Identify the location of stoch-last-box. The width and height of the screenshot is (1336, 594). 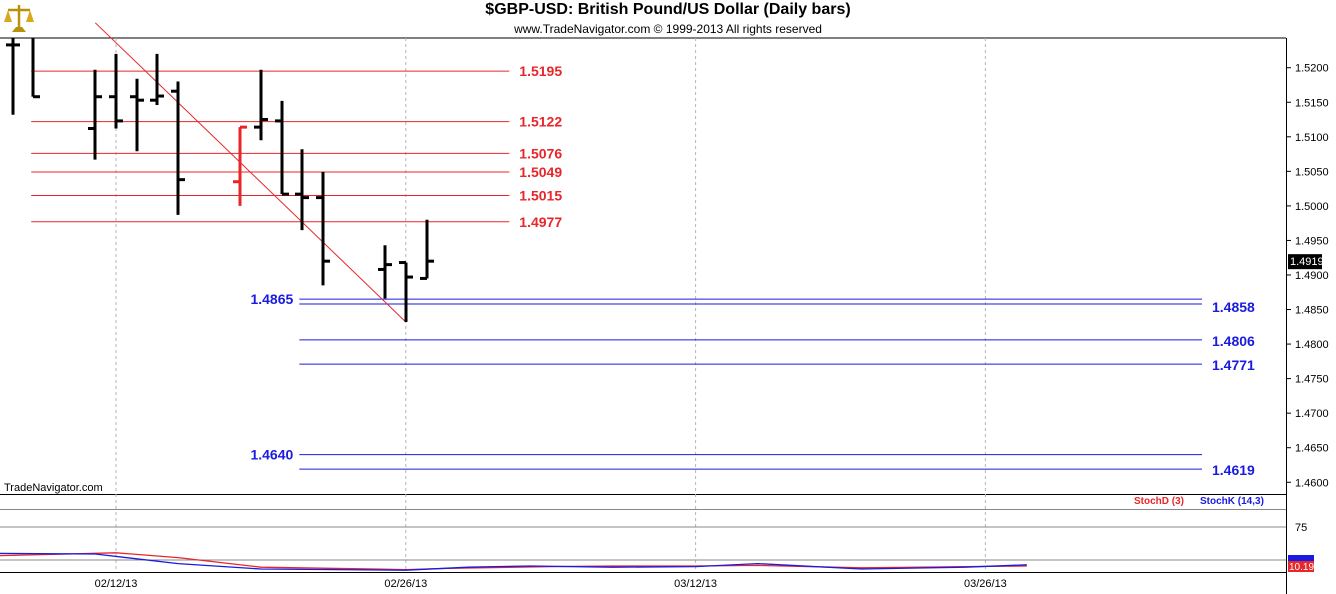
(1301, 566).